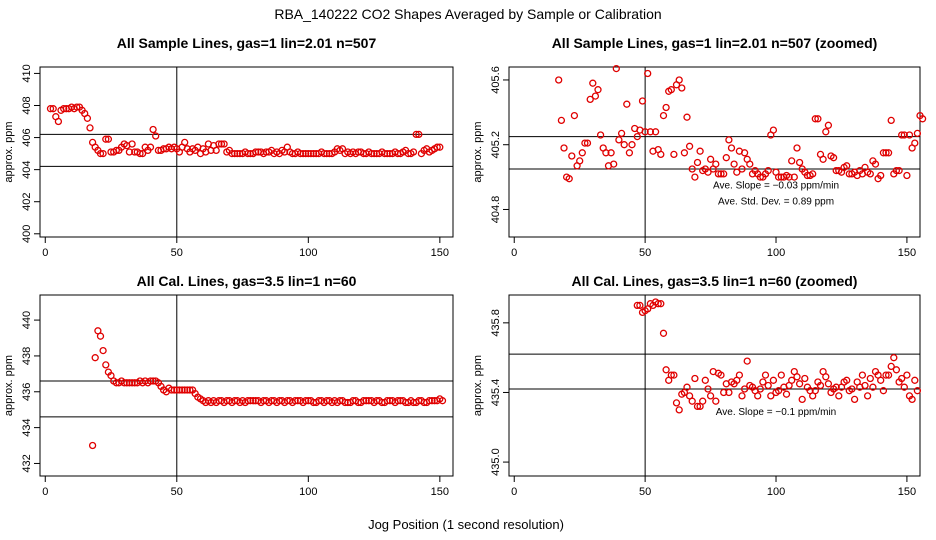 The height and width of the screenshot is (540, 936). What do you see at coordinates (514, 253) in the screenshot?
I see `x-tick-label: 0` at bounding box center [514, 253].